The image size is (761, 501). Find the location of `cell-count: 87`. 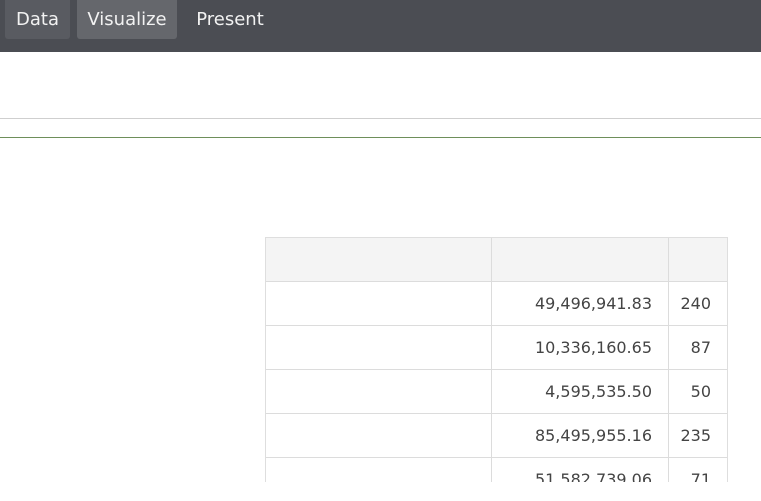

cell-count: 87 is located at coordinates (697, 347).